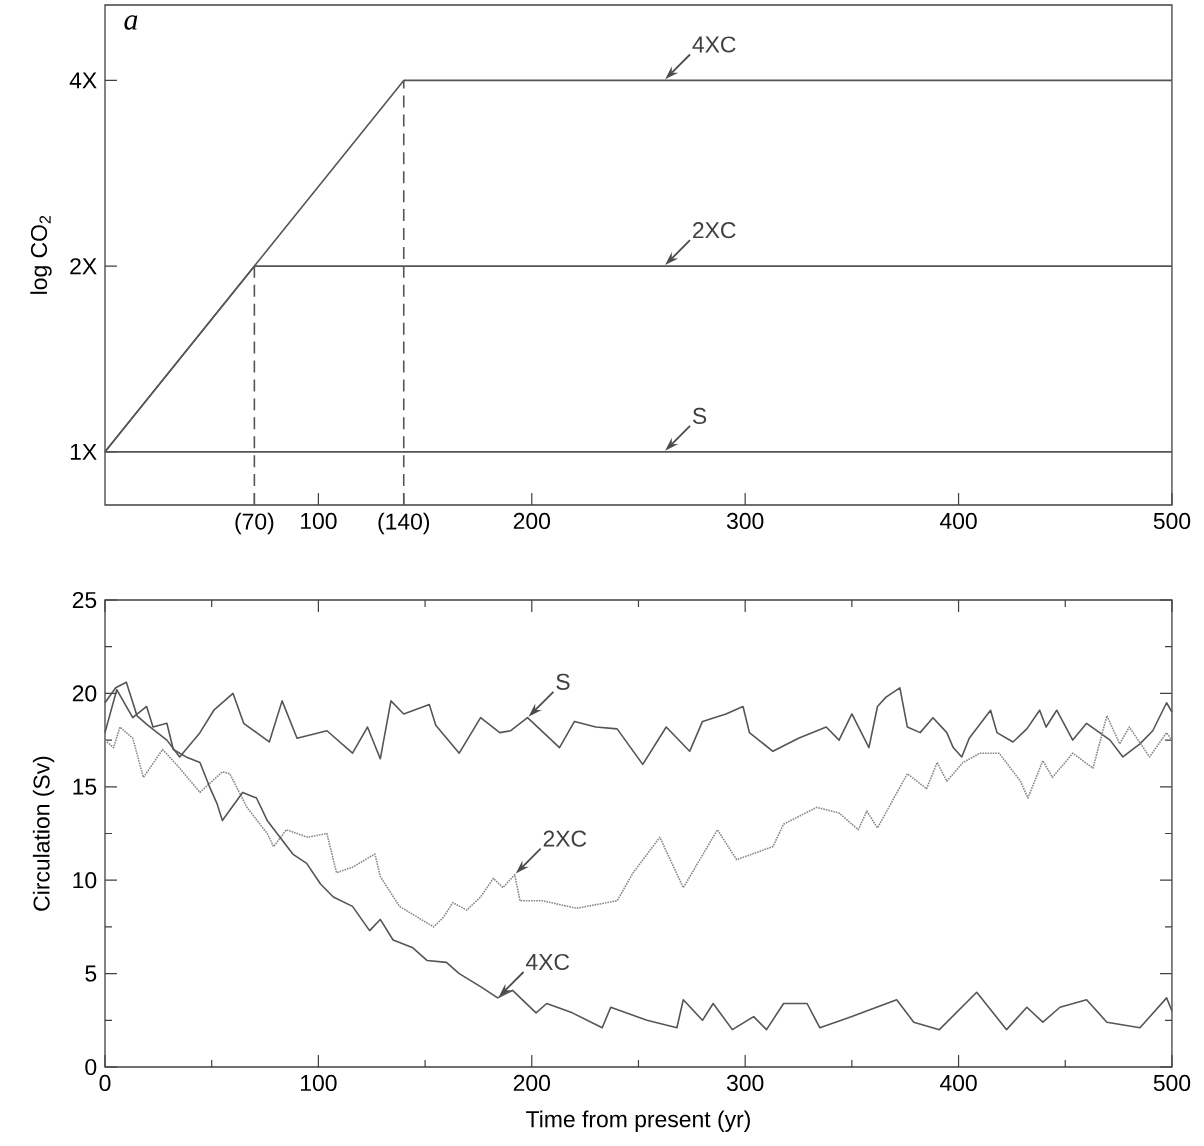 The width and height of the screenshot is (1204, 1146). I want to click on y-tick-label: 1X, so click(83, 451).